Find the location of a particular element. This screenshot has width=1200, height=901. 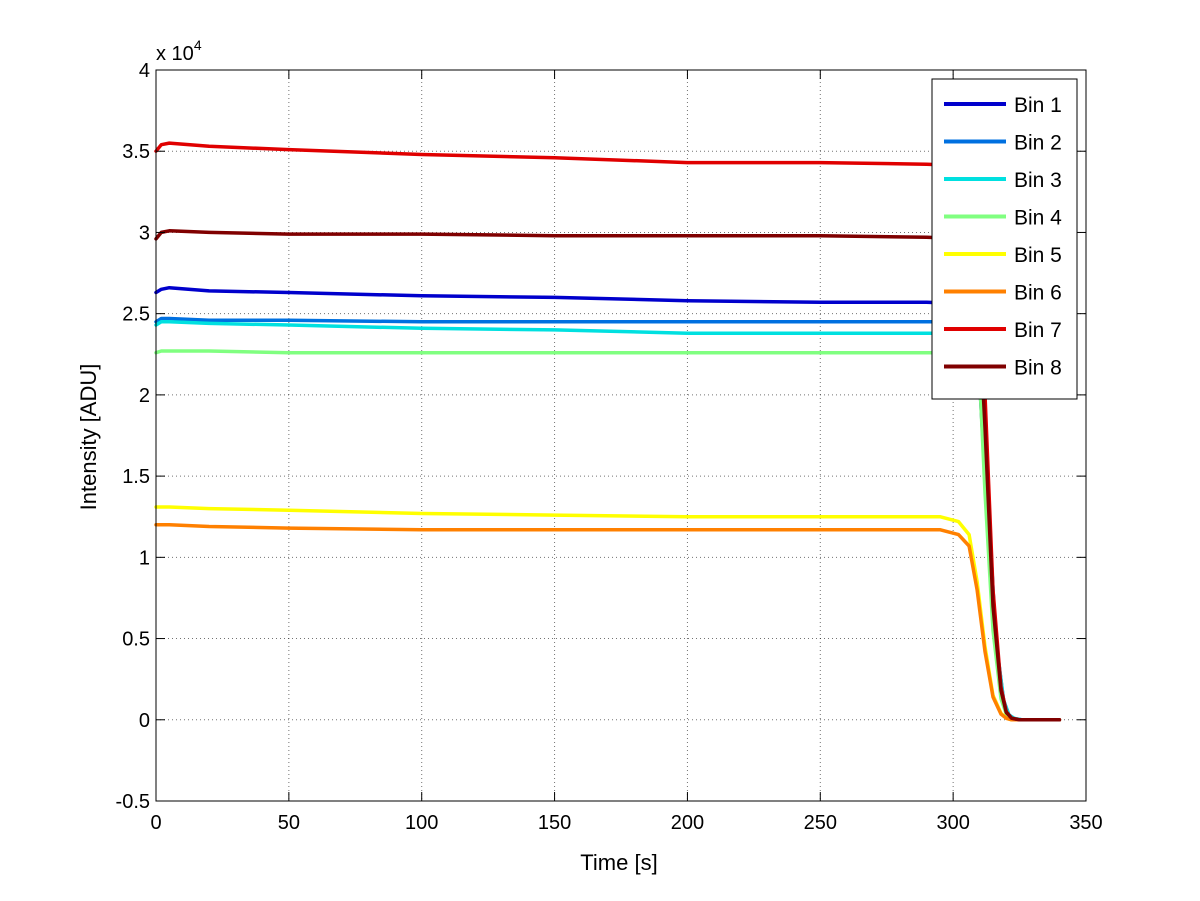

legend-box is located at coordinates (1004, 239).